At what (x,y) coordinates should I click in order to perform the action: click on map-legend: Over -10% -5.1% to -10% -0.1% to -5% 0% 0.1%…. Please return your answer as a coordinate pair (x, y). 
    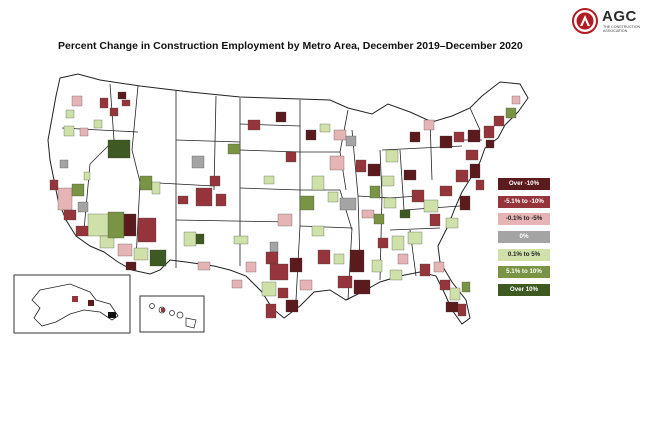
    Looking at the image, I should click on (524, 240).